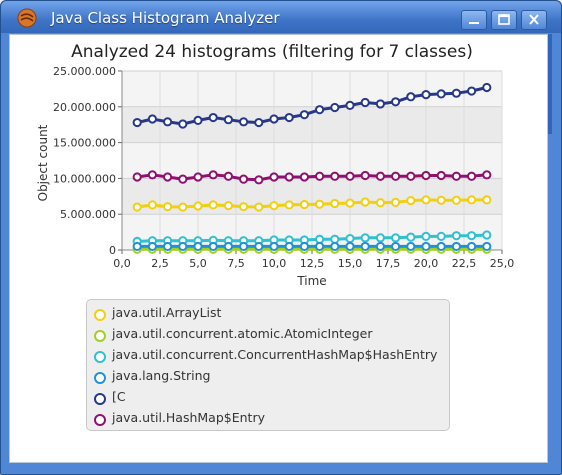  I want to click on close-button, so click(534, 20).